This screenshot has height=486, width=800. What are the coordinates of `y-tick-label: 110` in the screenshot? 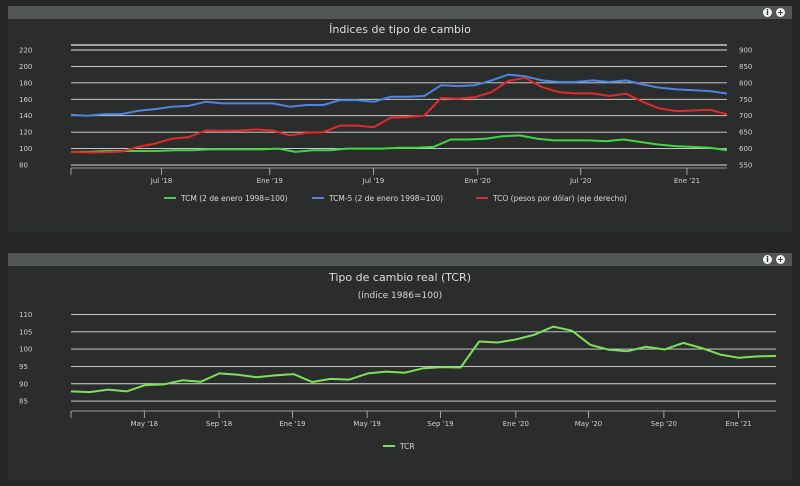 It's located at (25, 315).